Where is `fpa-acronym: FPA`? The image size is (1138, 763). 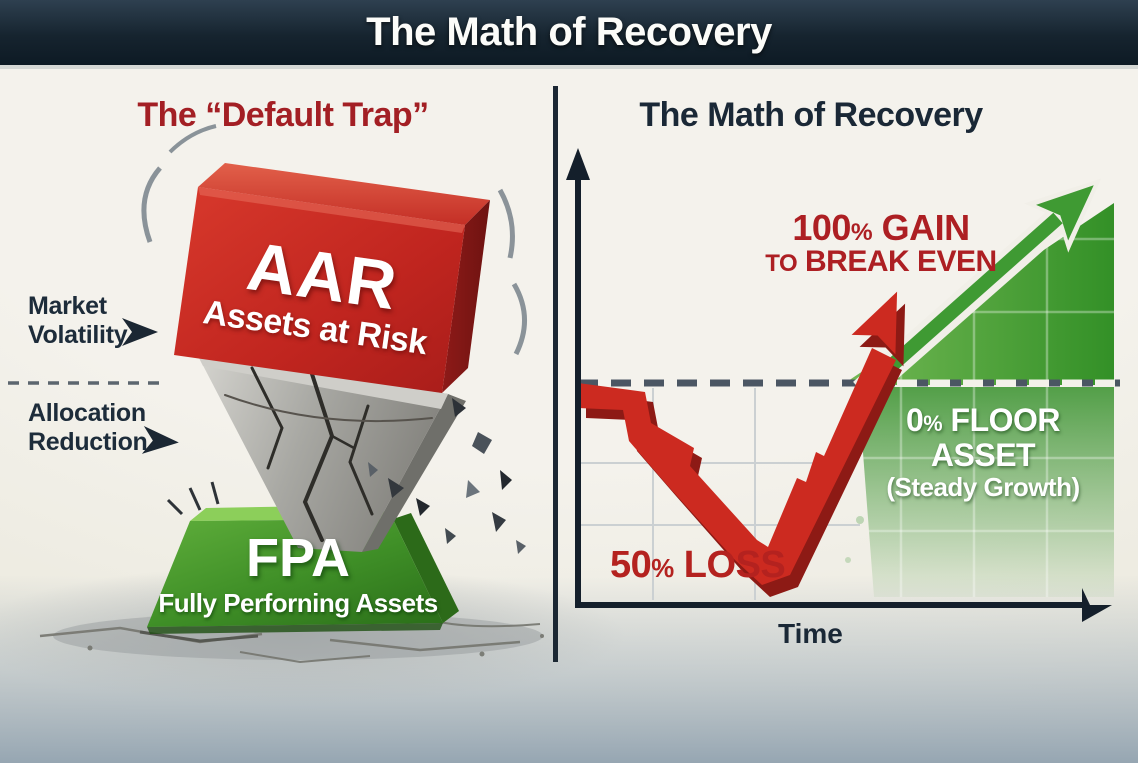 fpa-acronym: FPA is located at coordinates (298, 558).